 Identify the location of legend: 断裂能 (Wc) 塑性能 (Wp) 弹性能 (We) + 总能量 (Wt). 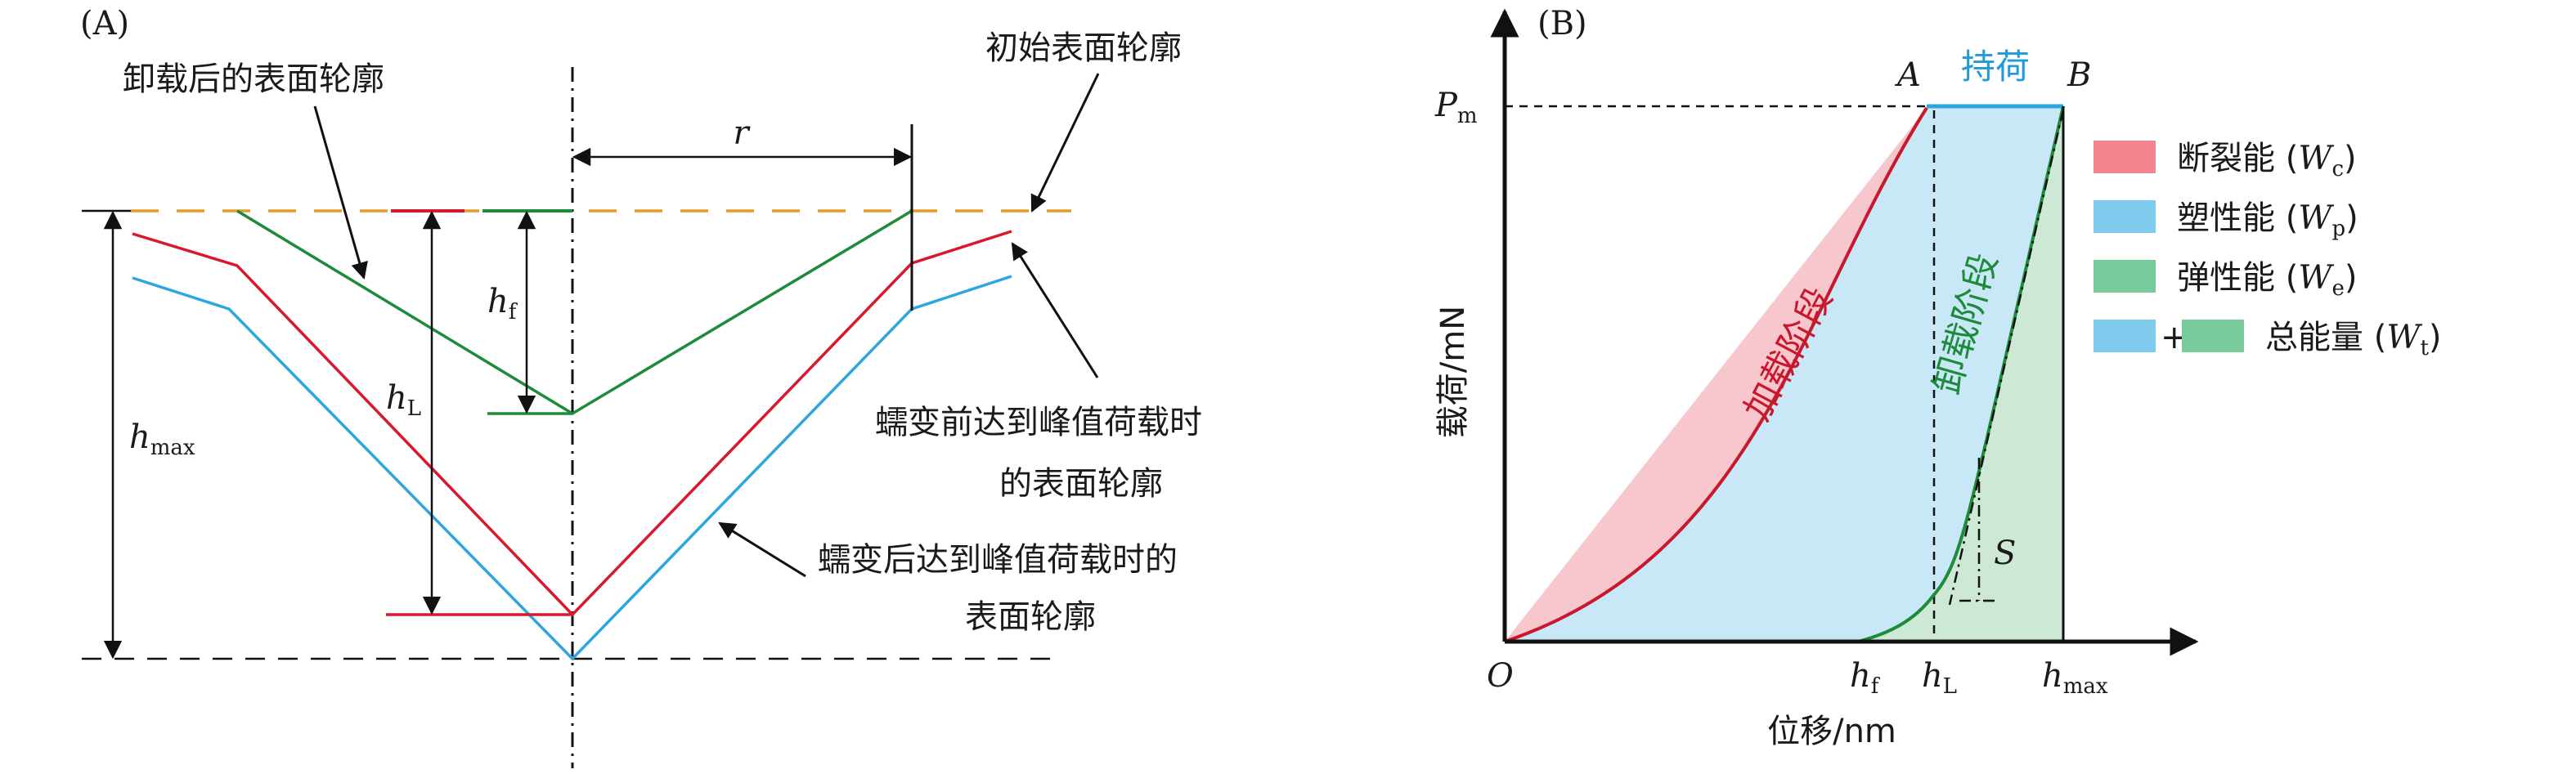
(2268, 250).